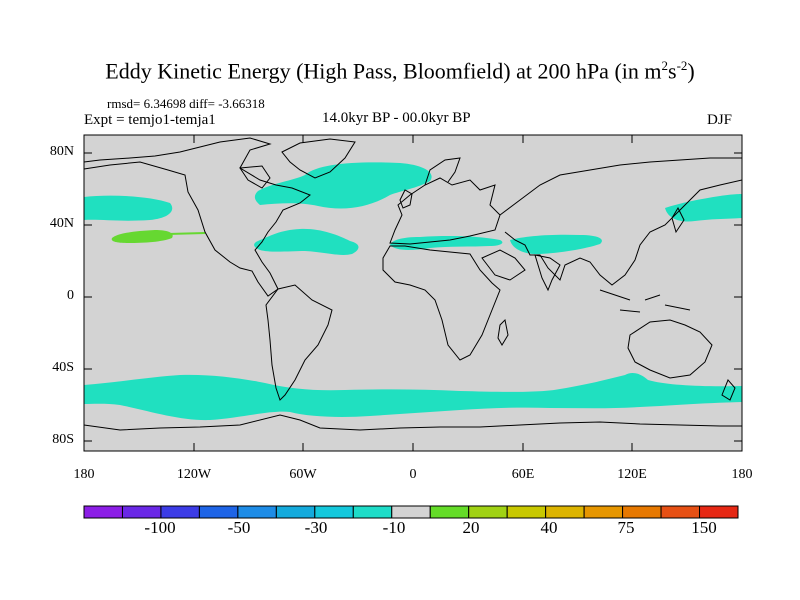  I want to click on colorbar-label: 75, so click(626, 527).